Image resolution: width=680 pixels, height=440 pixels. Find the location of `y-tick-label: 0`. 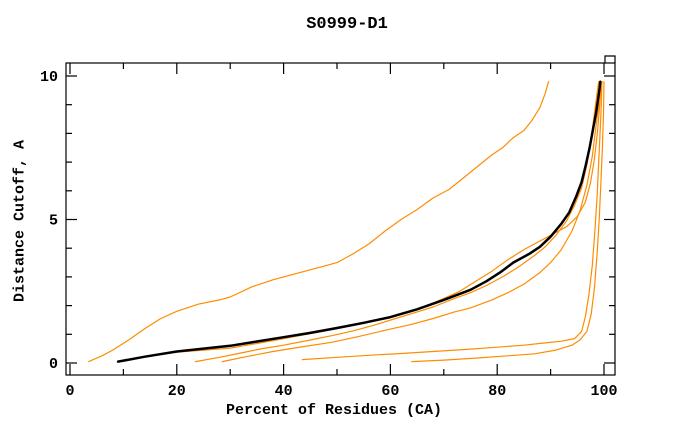

y-tick-label: 0 is located at coordinates (53, 364).